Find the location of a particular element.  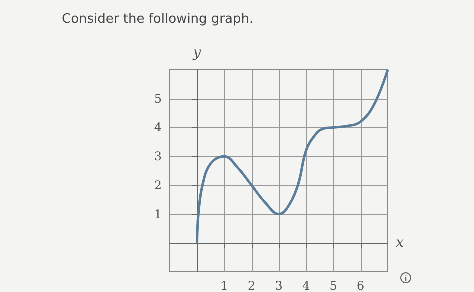

x-axis-title: x is located at coordinates (400, 243).